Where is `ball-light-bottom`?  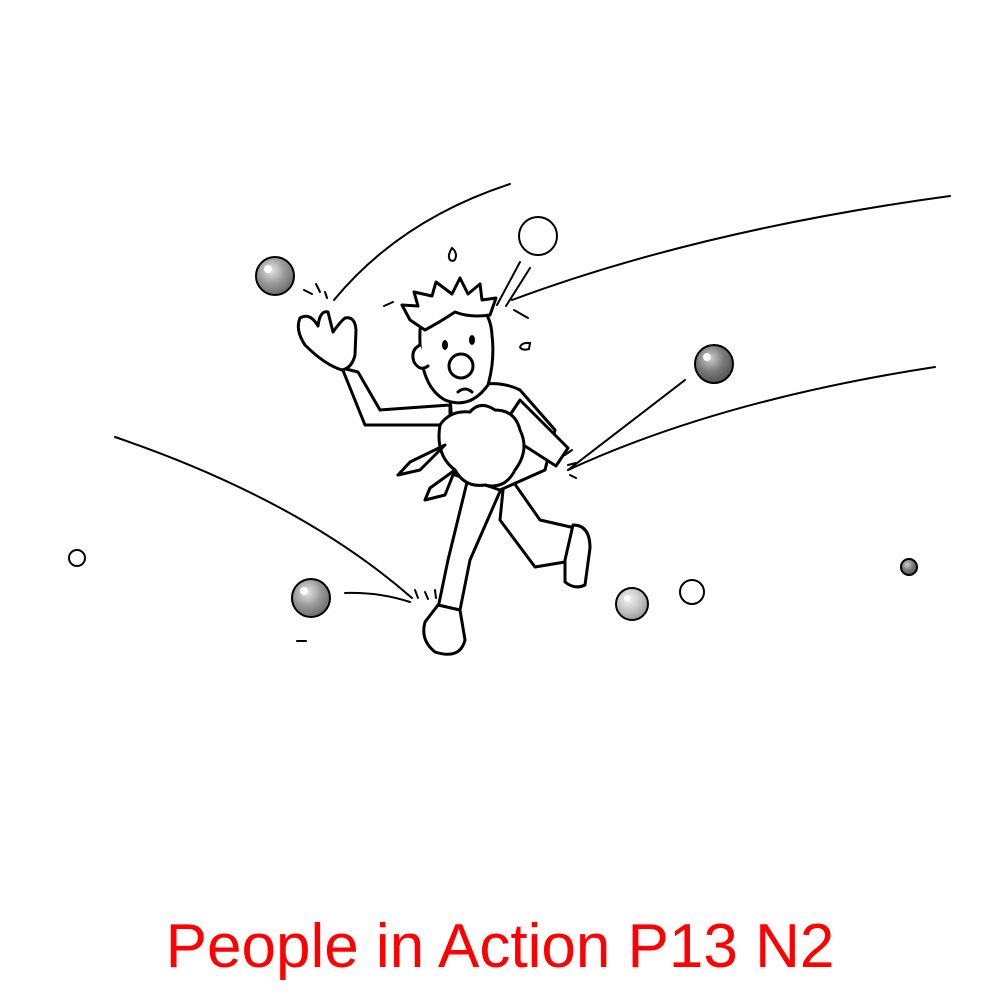 ball-light-bottom is located at coordinates (632, 604).